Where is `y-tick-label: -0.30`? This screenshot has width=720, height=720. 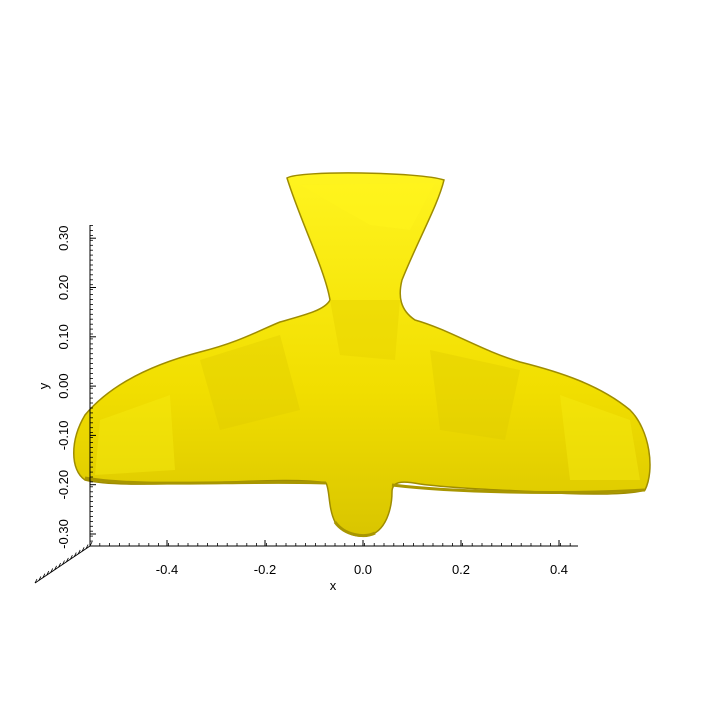 y-tick-label: -0.30 is located at coordinates (63, 534).